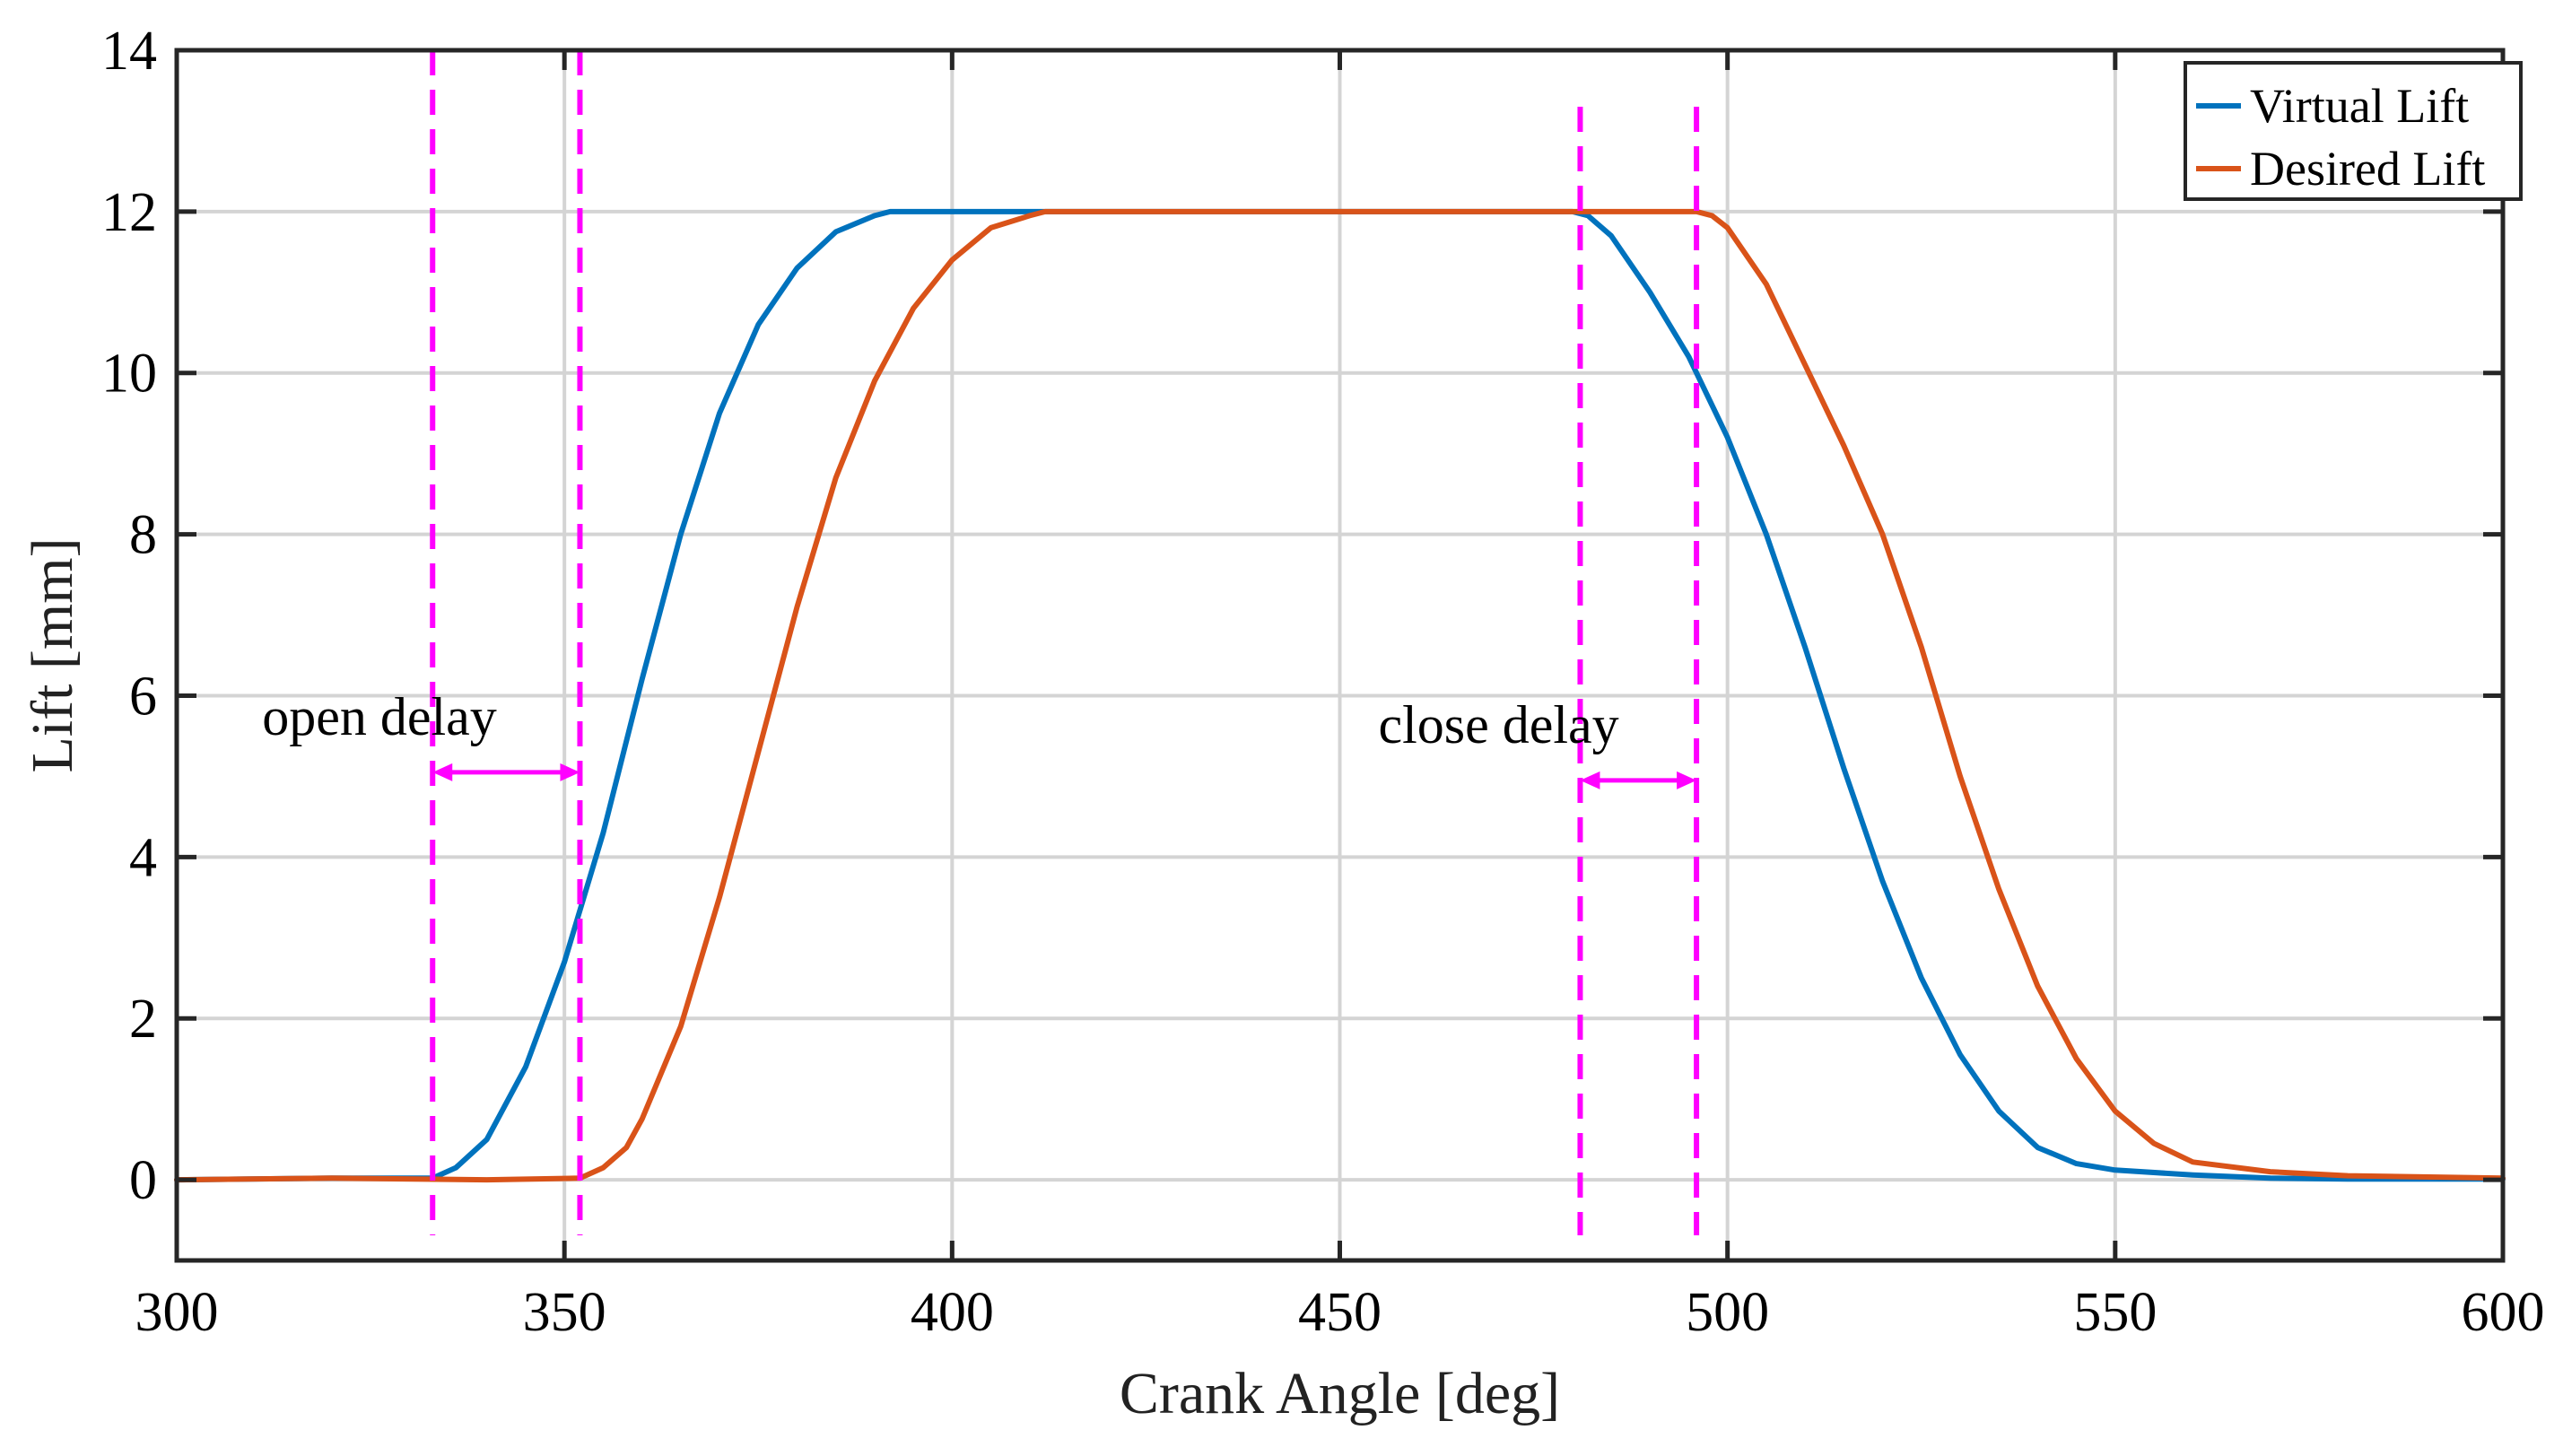 The height and width of the screenshot is (1456, 2563). Describe the element at coordinates (177, 1312) in the screenshot. I see `x-tick-label: 300` at that location.